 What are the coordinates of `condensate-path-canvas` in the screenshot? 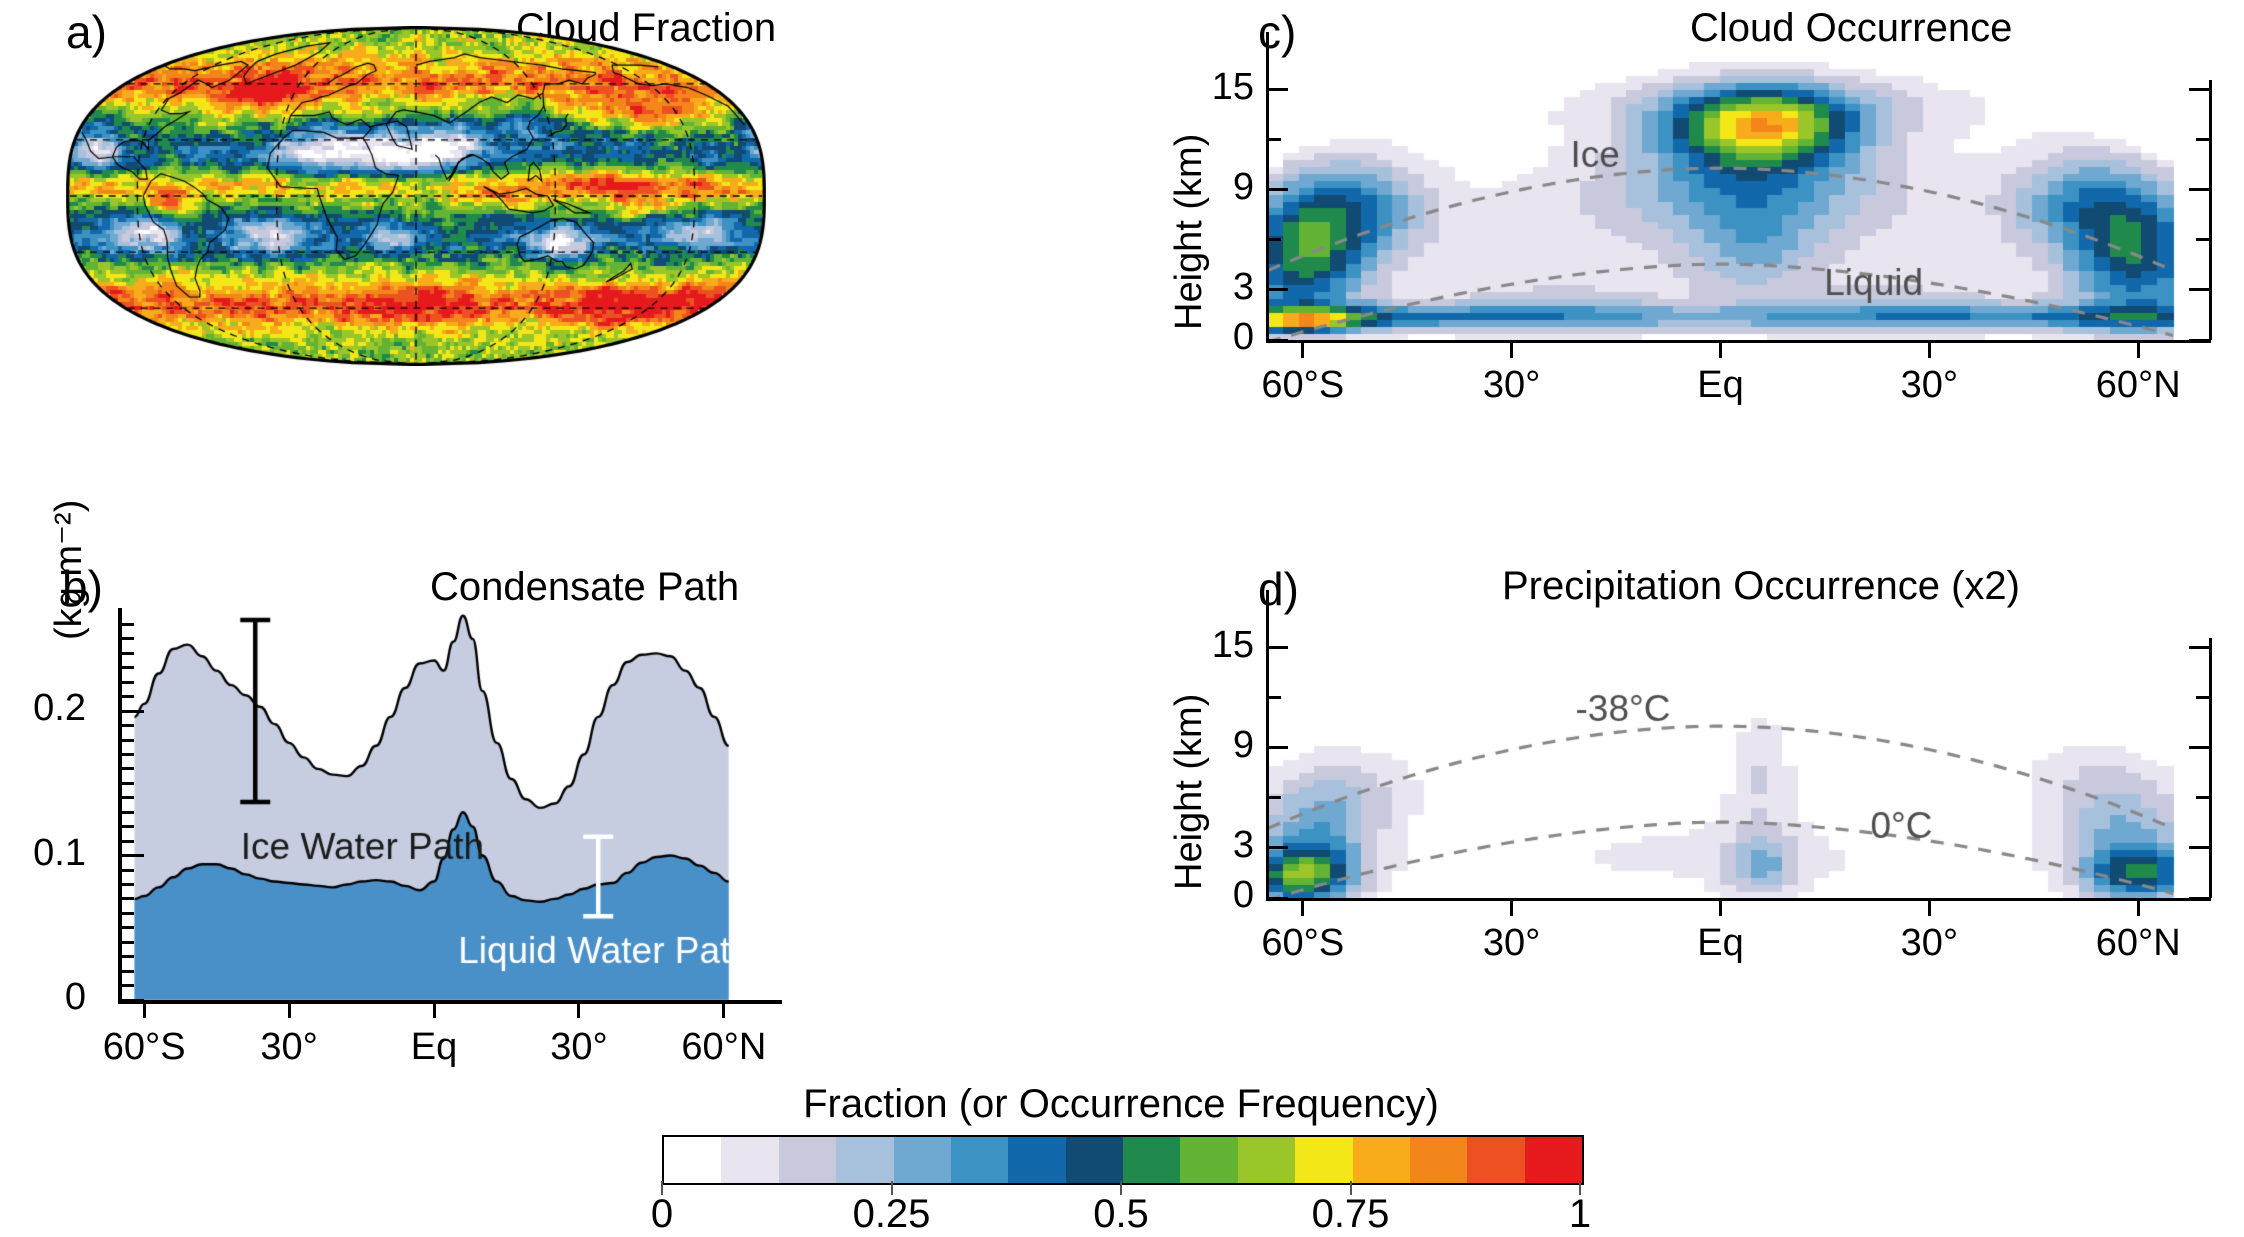 It's located at (470, 835).